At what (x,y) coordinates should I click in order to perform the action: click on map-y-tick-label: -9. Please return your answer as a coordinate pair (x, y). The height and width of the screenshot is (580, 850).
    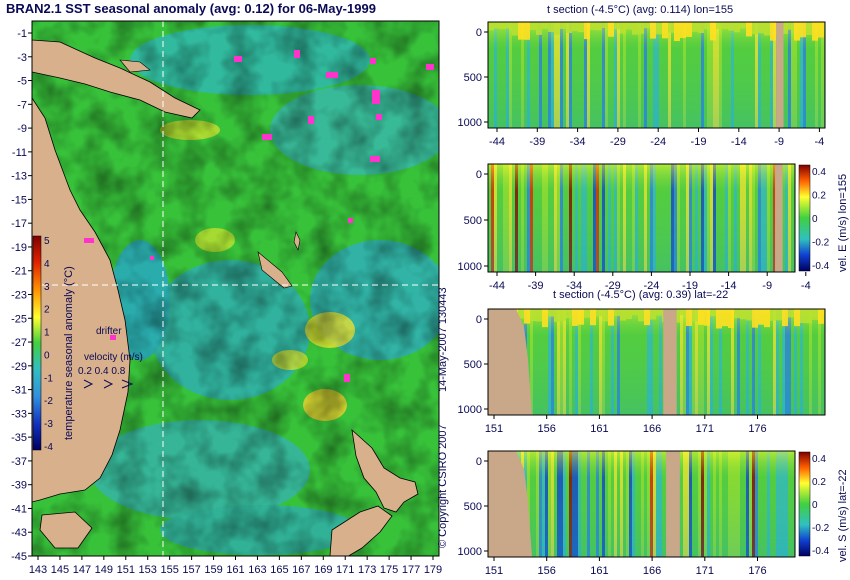
    Looking at the image, I should click on (22, 129).